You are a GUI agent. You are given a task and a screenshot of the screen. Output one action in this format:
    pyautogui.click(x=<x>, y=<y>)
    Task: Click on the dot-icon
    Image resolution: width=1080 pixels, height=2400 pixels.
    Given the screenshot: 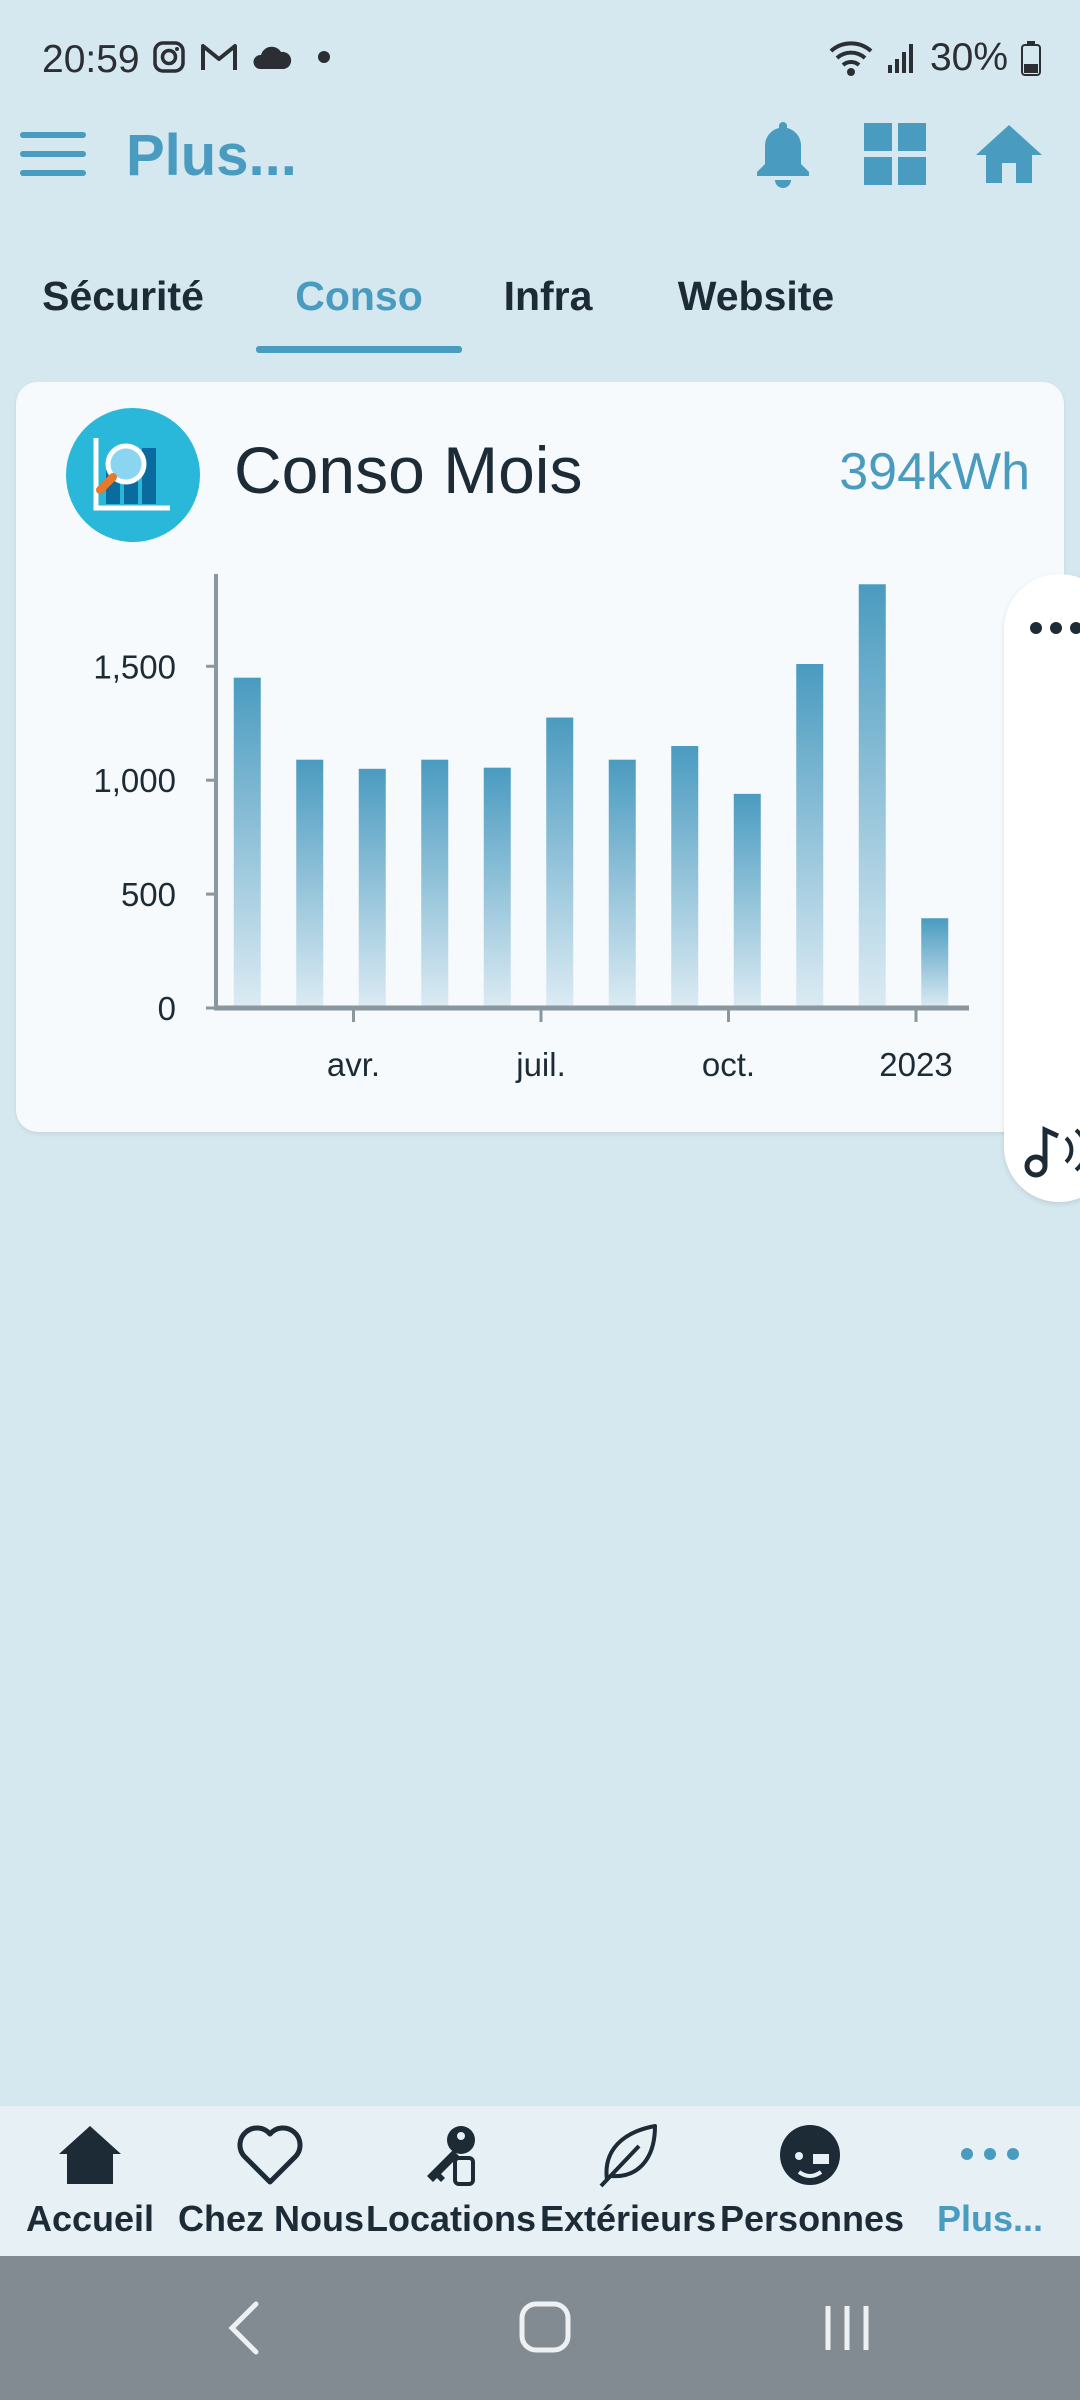 What is the action you would take?
    pyautogui.click(x=324, y=57)
    